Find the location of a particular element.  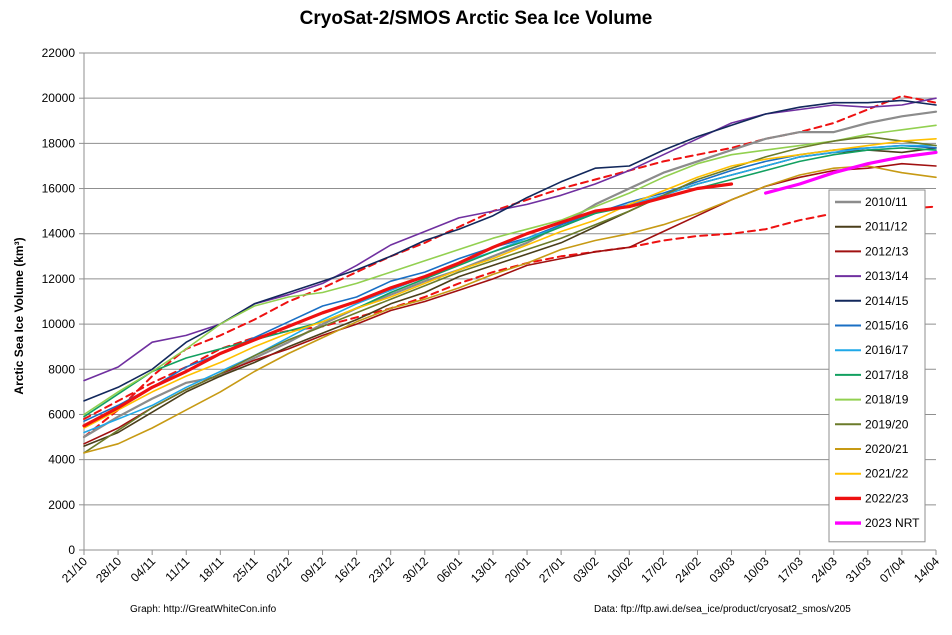

x-tick-label: 09/12 is located at coordinates (313, 569).